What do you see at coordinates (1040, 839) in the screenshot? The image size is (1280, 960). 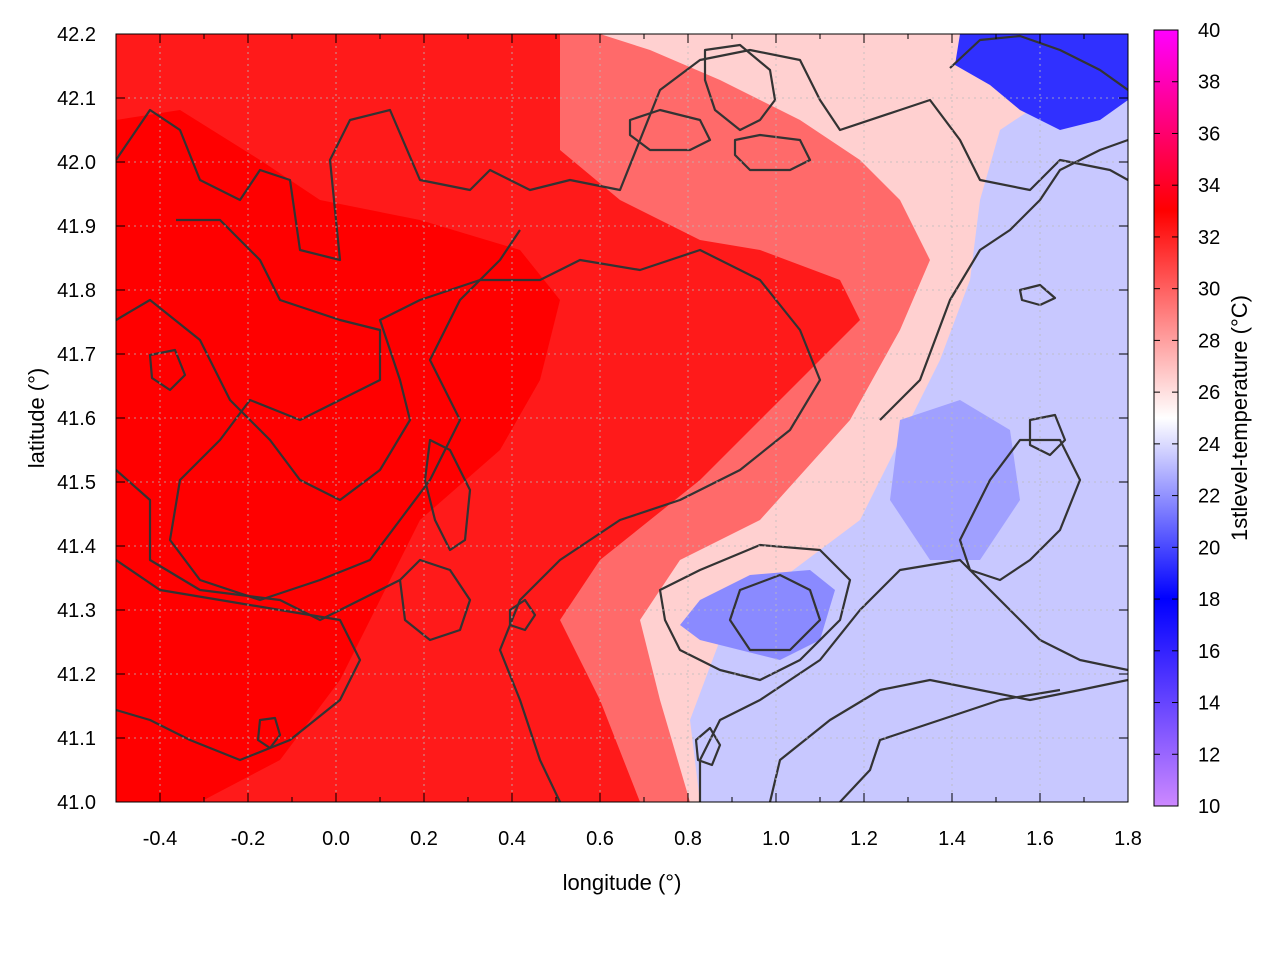 I see `x-tick-label: 1.6` at bounding box center [1040, 839].